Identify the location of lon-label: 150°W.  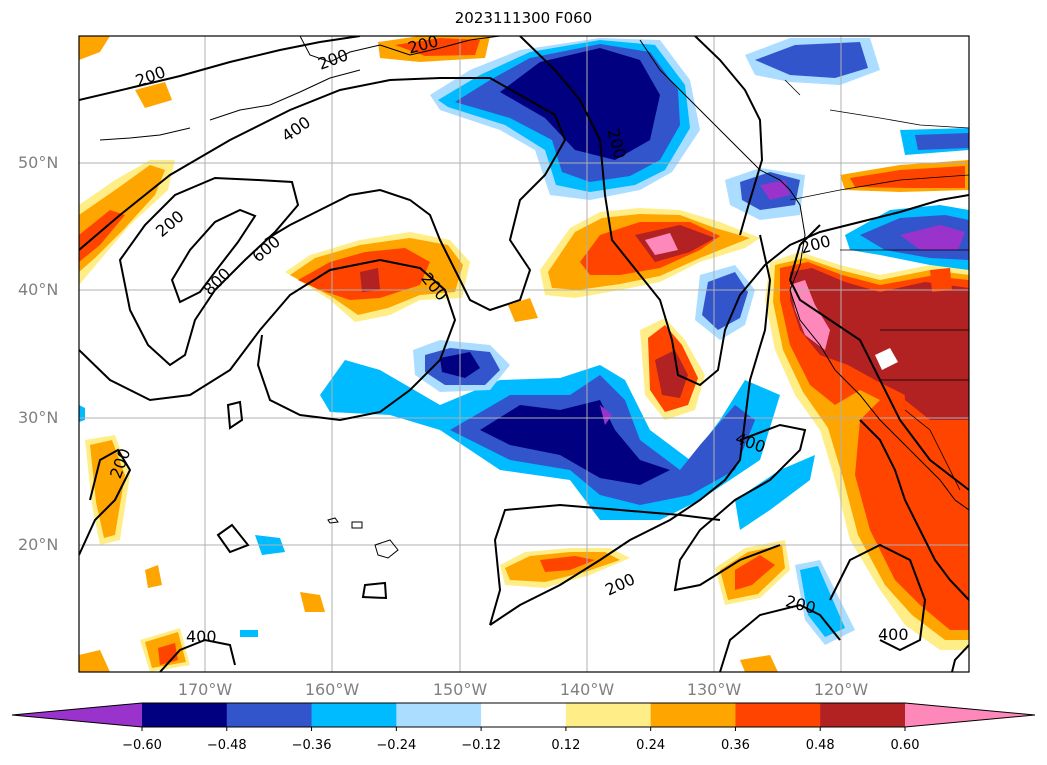
(460, 689).